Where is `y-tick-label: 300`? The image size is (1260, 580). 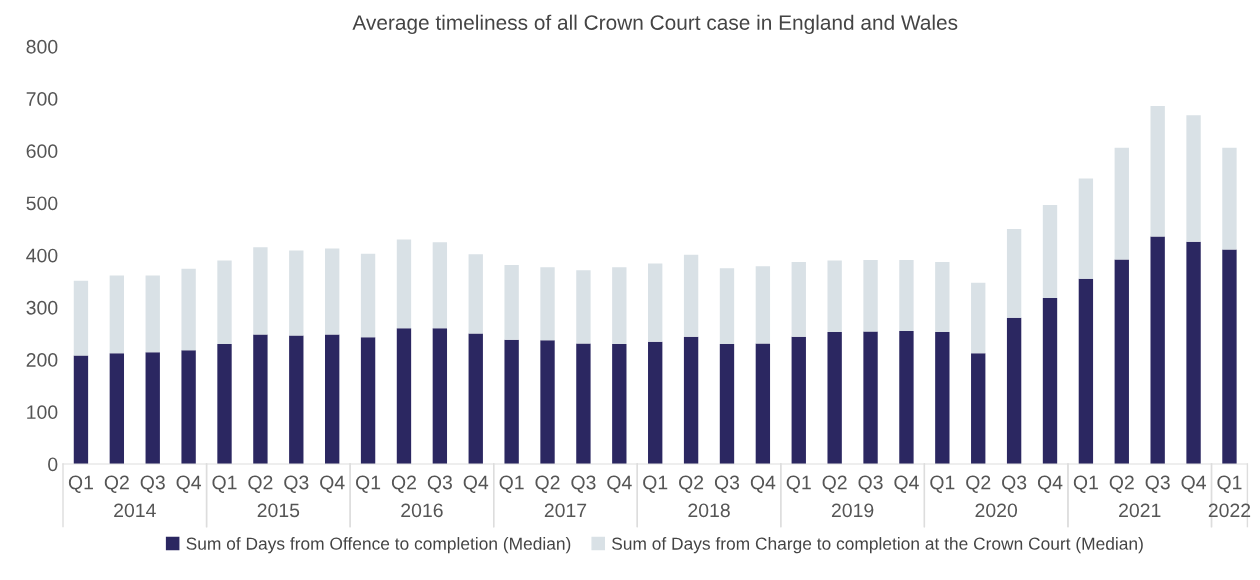 y-tick-label: 300 is located at coordinates (42, 307).